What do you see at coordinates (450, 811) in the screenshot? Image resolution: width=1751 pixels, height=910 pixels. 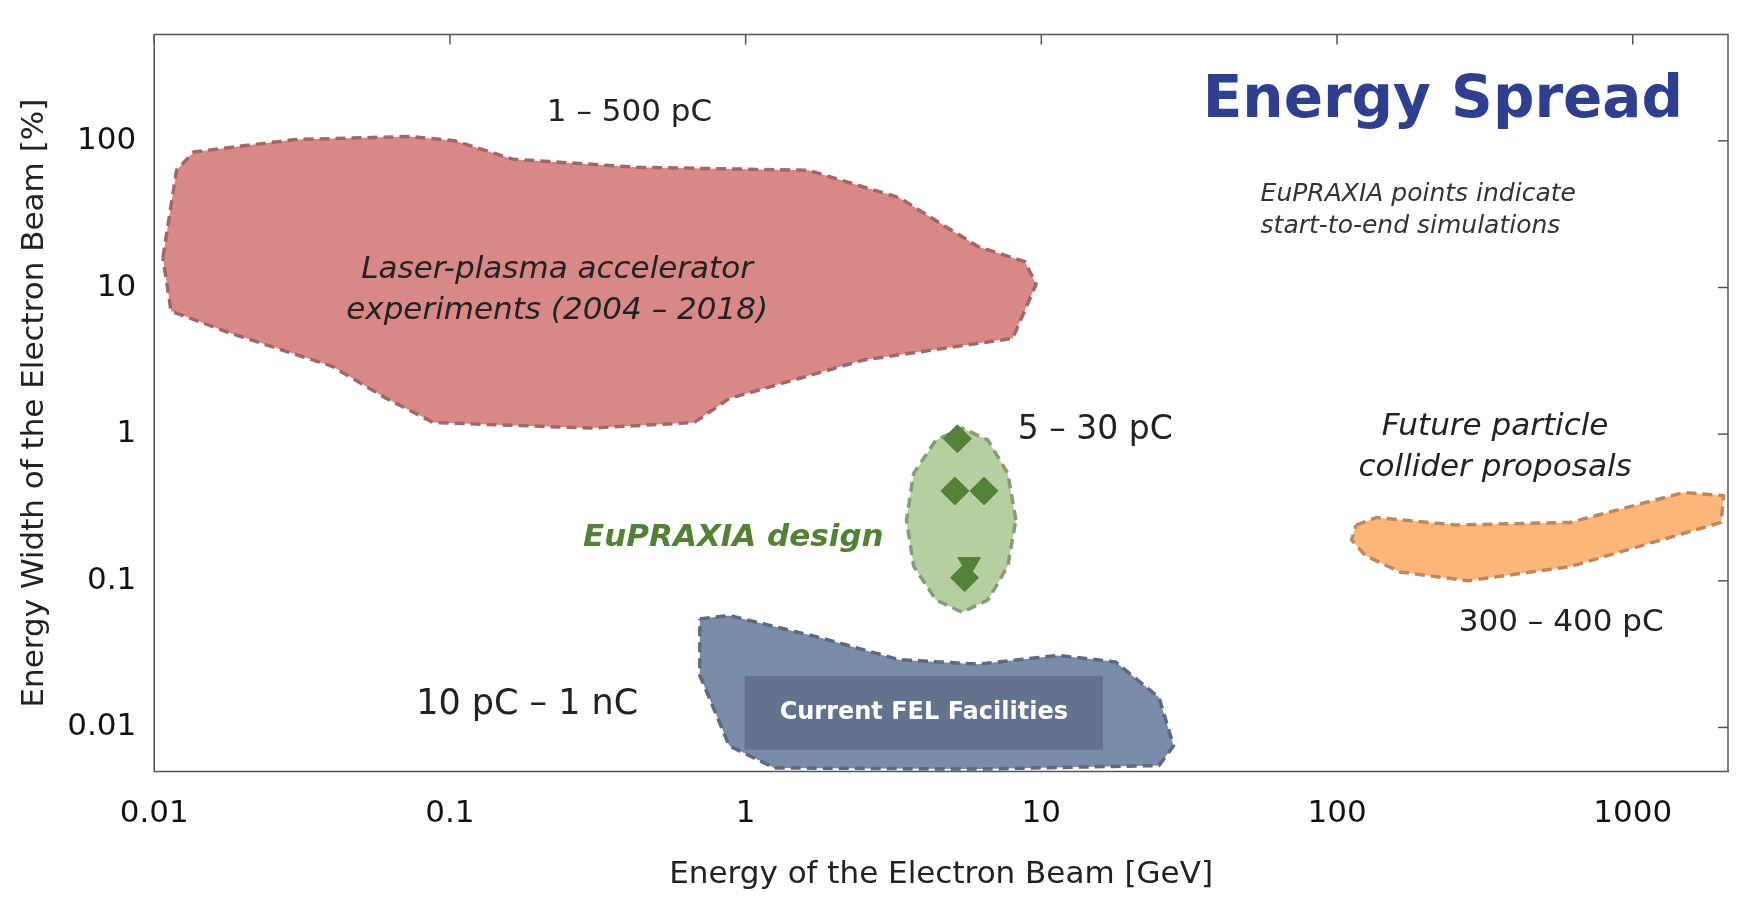 I see `x-tick-label: 0.1` at bounding box center [450, 811].